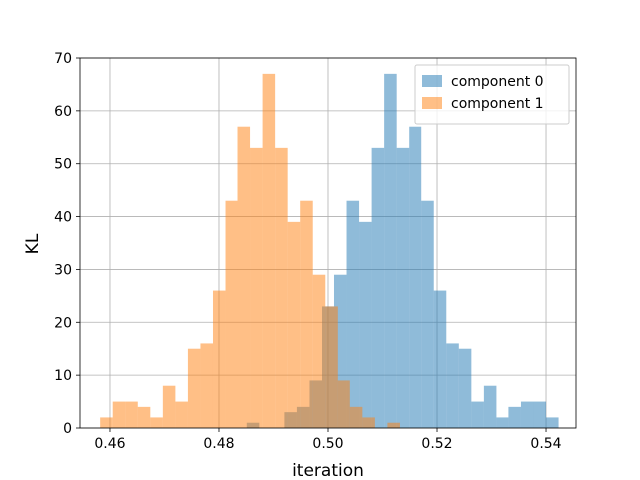  Describe the element at coordinates (33, 243) in the screenshot. I see `y-axis-label: KL` at that location.